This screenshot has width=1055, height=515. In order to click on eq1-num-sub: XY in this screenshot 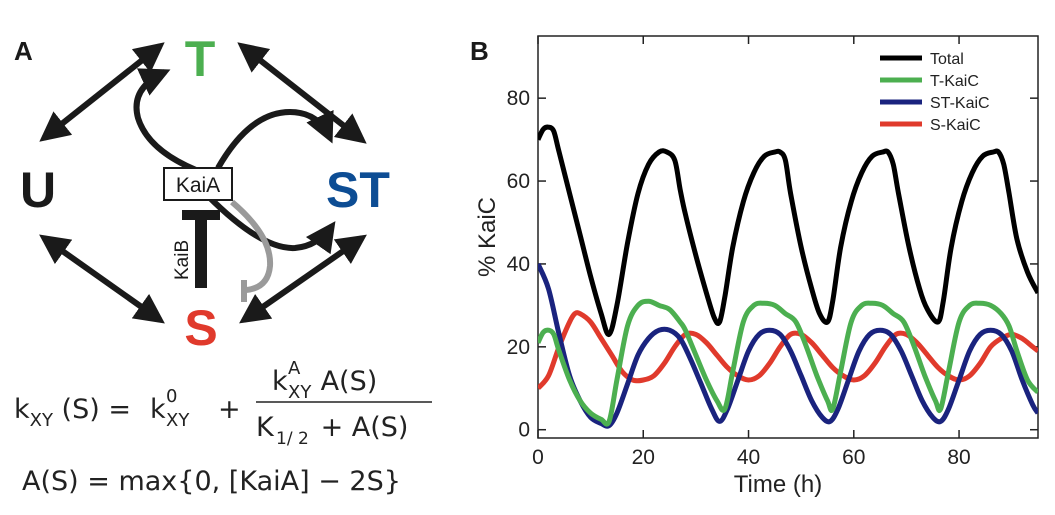, I will do `click(300, 392)`.